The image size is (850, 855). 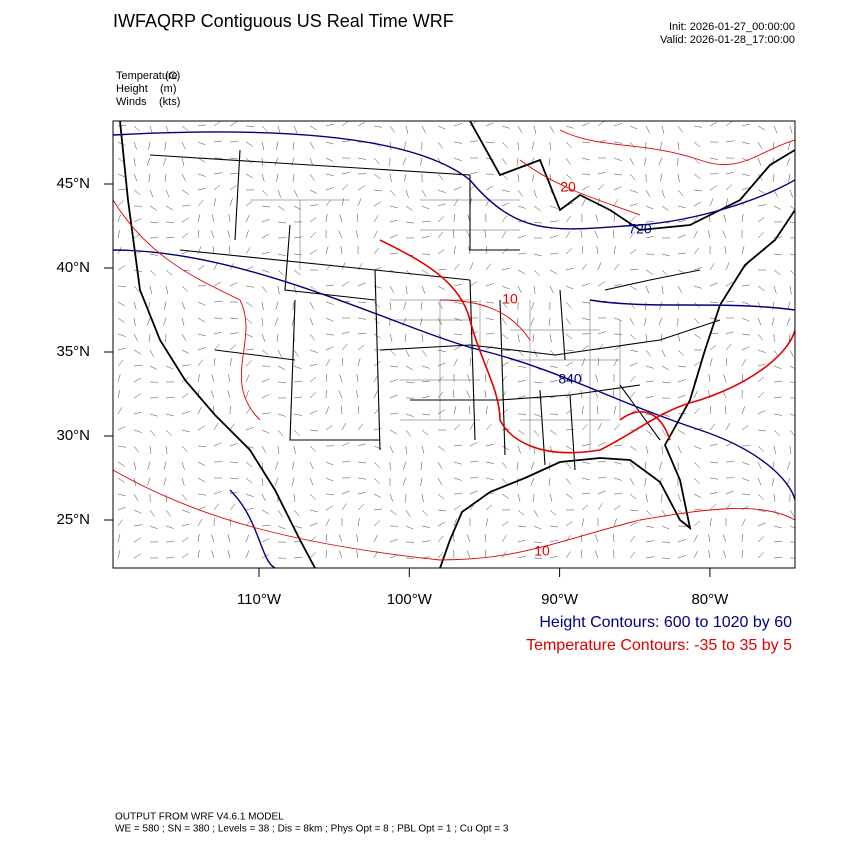 What do you see at coordinates (665, 622) in the screenshot?
I see `height-legend: Height Contours: 600 to 1020 by 60` at bounding box center [665, 622].